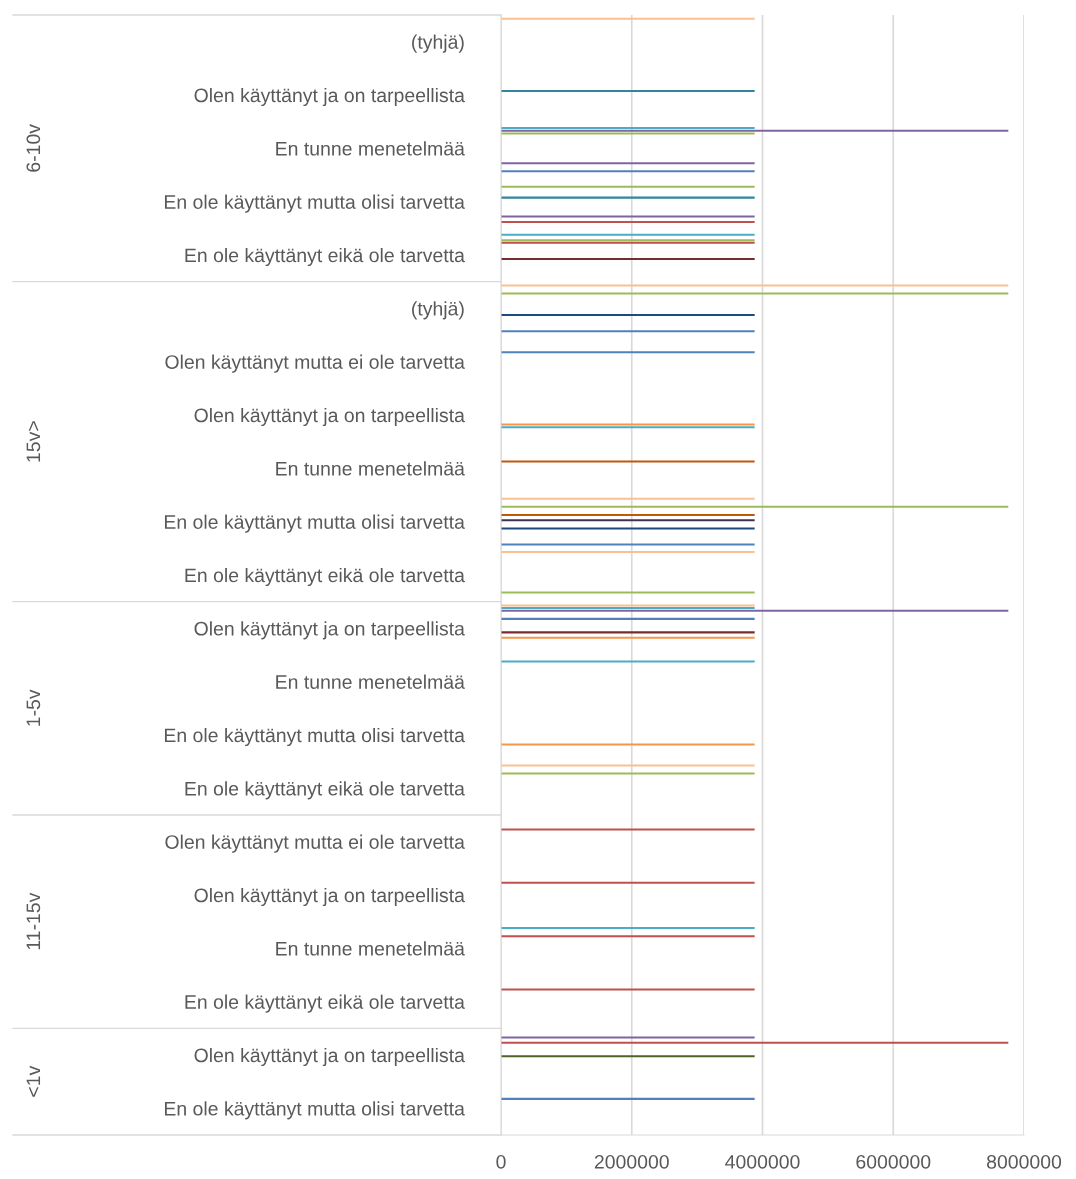 This screenshot has height=1179, width=1076. Describe the element at coordinates (33, 148) in the screenshot. I see `text: 6-10v` at that location.